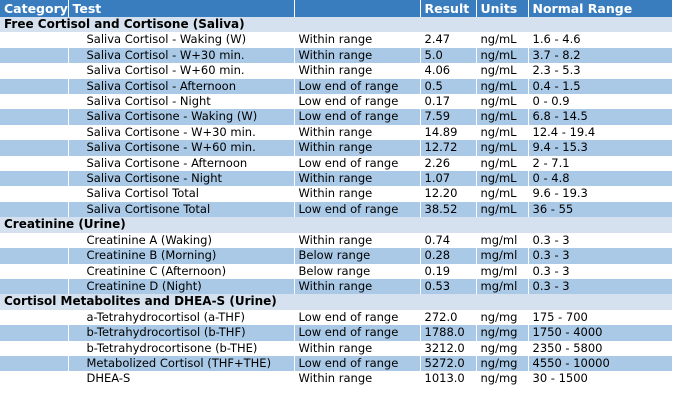 The width and height of the screenshot is (690, 403). What do you see at coordinates (448, 40) in the screenshot?
I see `result: 2.47` at bounding box center [448, 40].